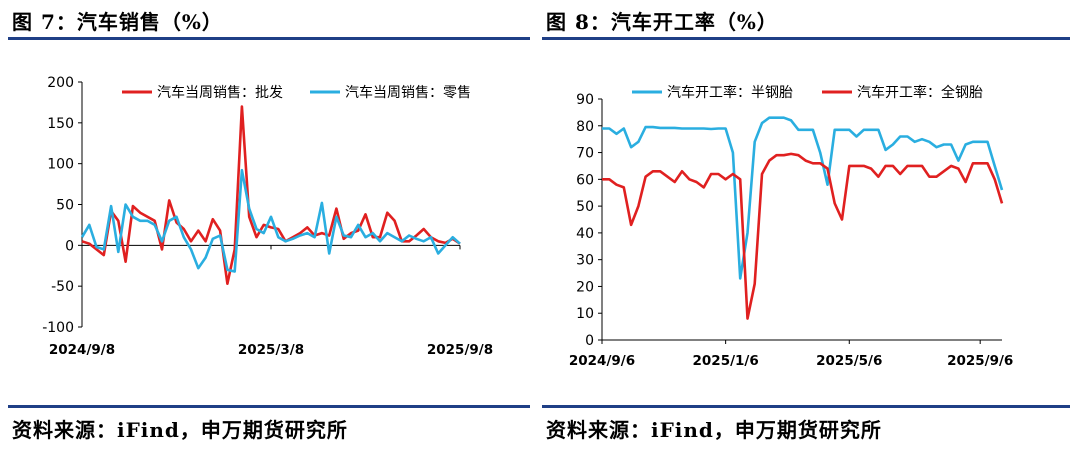 This screenshot has height=453, width=1080. I want to click on right-bottom-rule, so click(806, 406).